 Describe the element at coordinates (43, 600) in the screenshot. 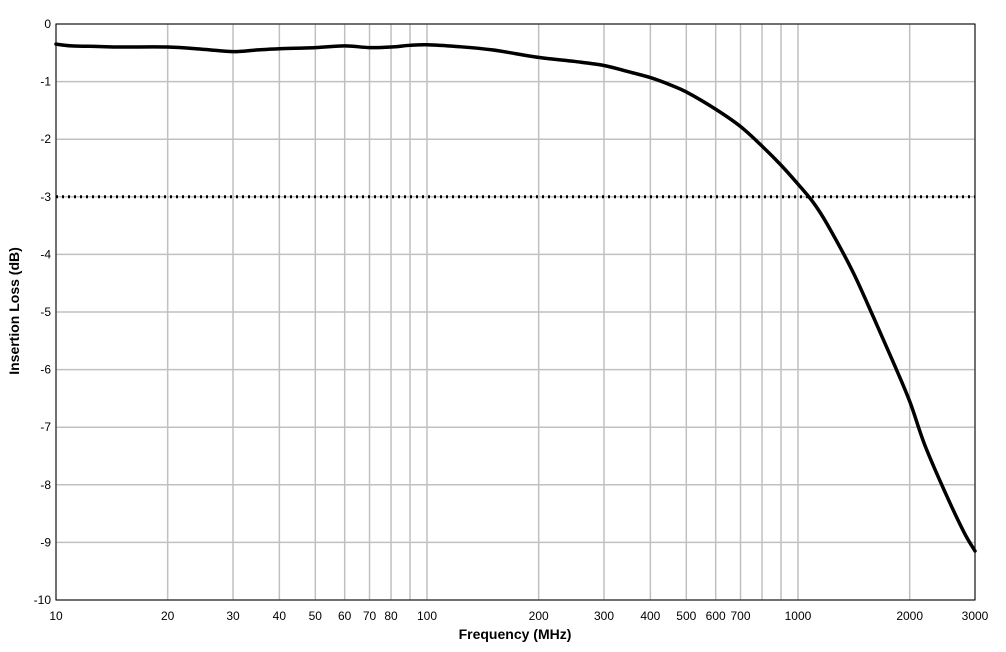

I see `y-tick-label: -10` at that location.